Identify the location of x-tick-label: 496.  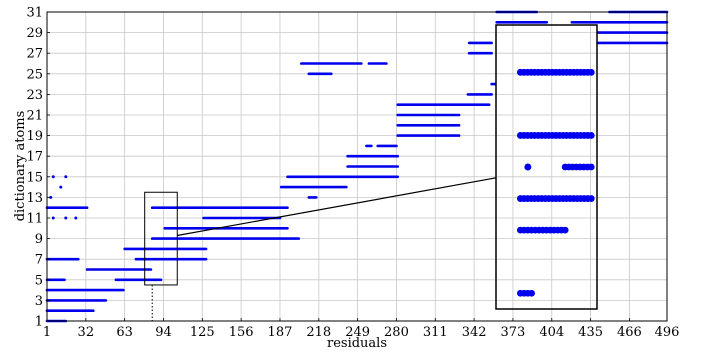
(667, 332).